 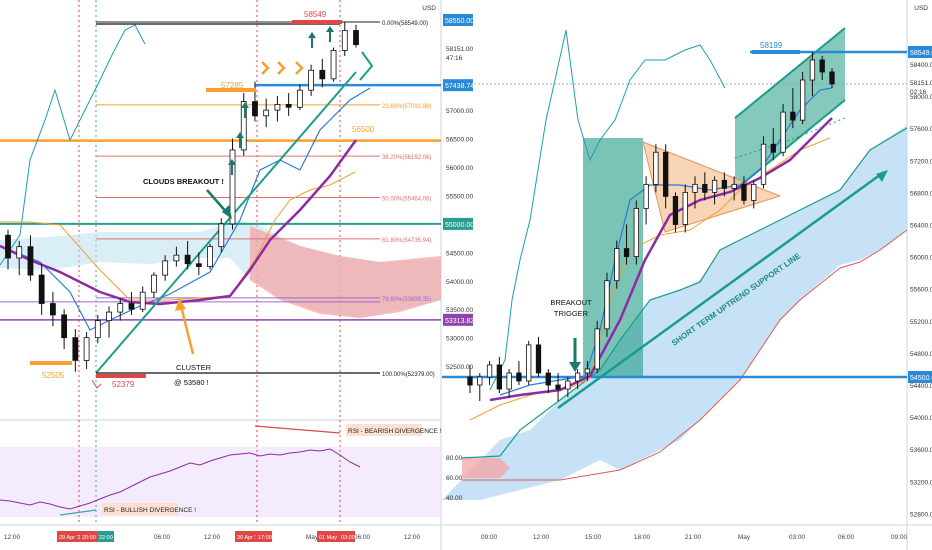 What do you see at coordinates (362, 537) in the screenshot?
I see `left-x-tick: 06:00` at bounding box center [362, 537].